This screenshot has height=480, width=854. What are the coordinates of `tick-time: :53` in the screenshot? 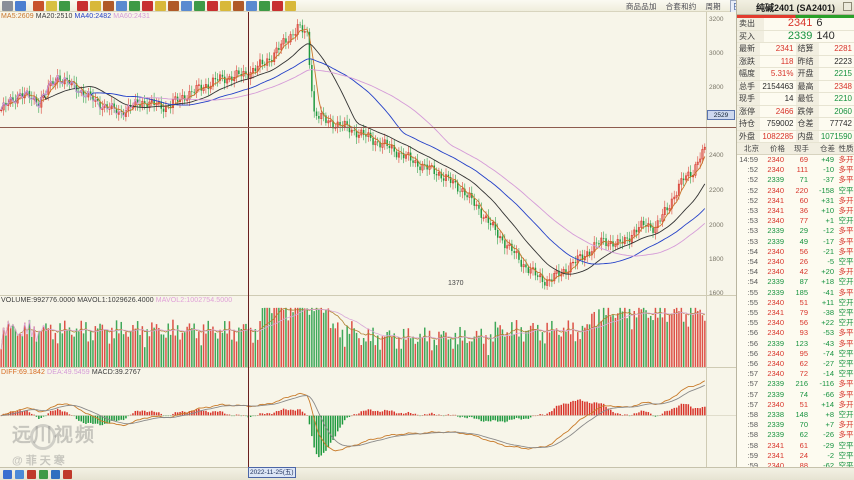 It's located at (752, 241).